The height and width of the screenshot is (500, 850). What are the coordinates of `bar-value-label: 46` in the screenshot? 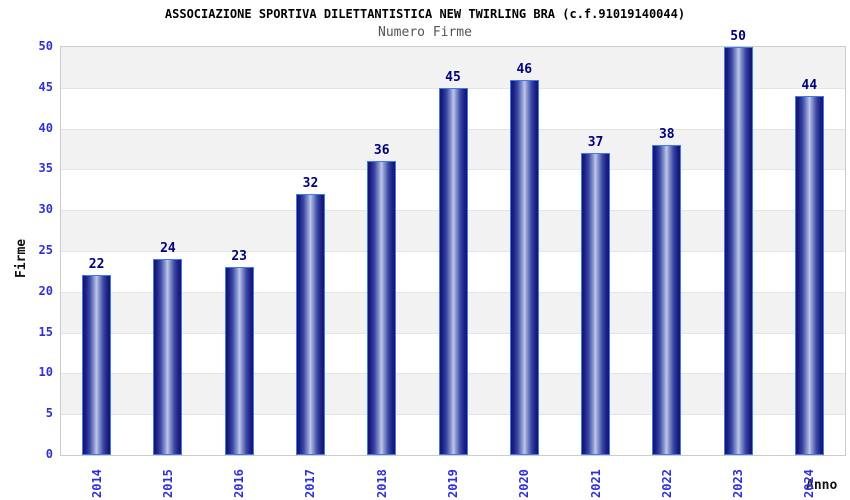 It's located at (524, 69).